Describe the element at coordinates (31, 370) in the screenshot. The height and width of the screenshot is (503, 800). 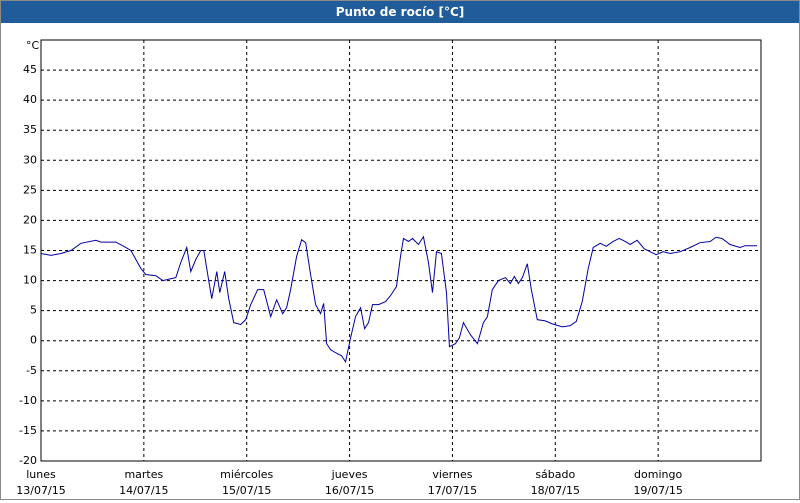
I see `y-tick-label: -5` at that location.